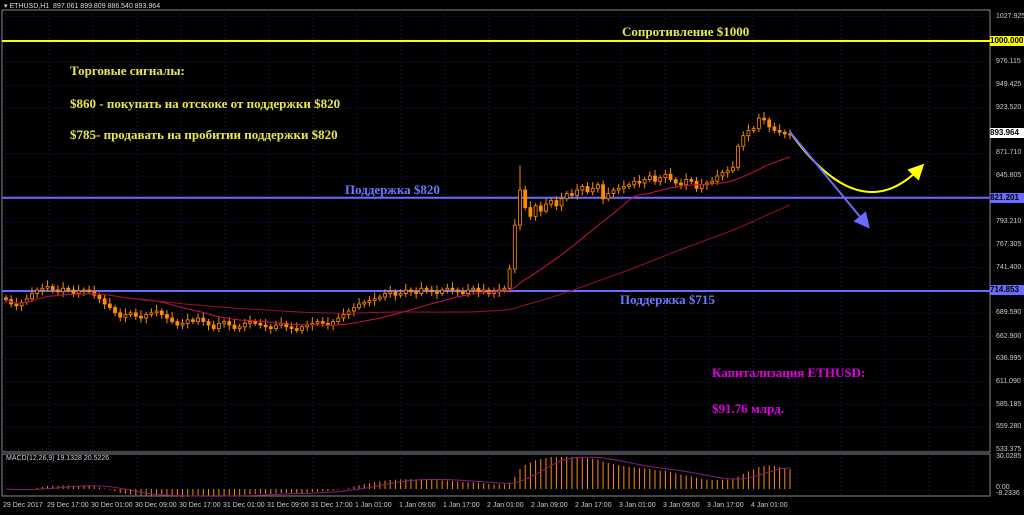 This screenshot has height=515, width=1024. I want to click on price-tick: 1027.925, so click(1010, 16).